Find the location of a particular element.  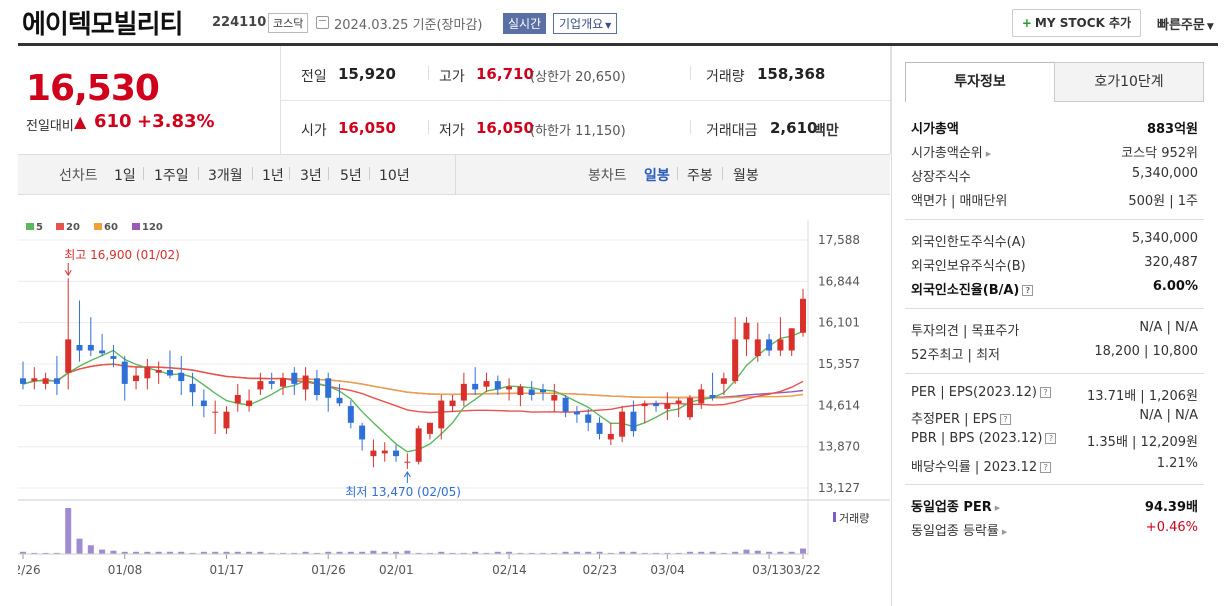

foreign-held-label: 외국인보유주식수(B) is located at coordinates (968, 266).